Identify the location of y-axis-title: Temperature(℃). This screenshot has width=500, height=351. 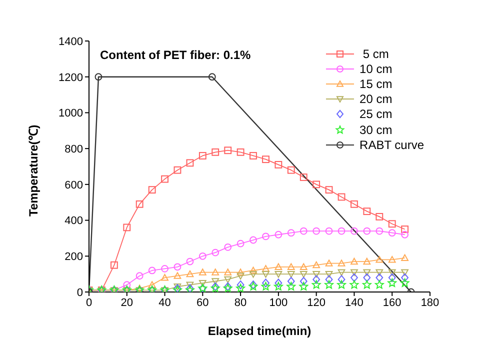
(33, 170).